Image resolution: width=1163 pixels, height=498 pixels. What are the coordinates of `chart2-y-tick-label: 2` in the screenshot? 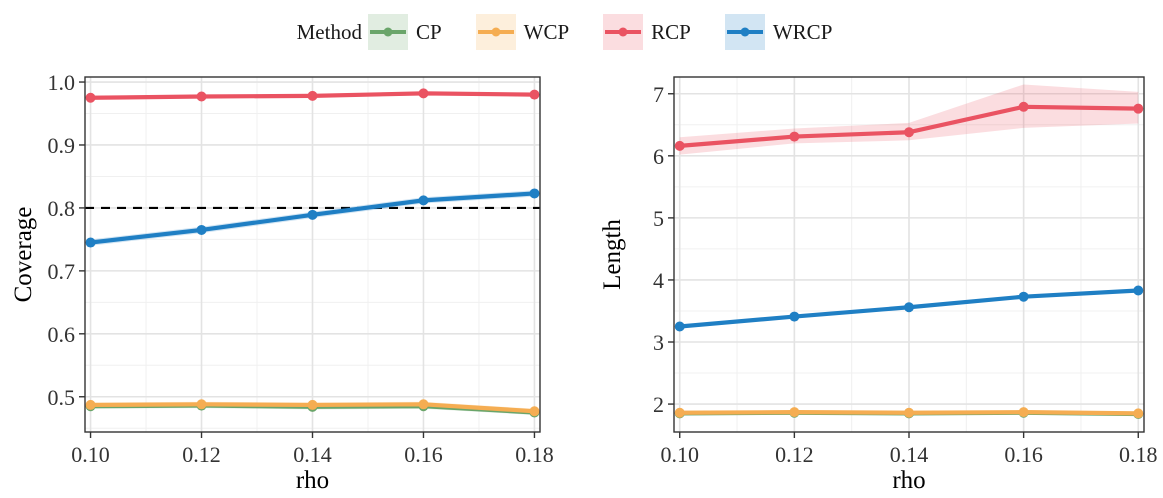 It's located at (658, 404).